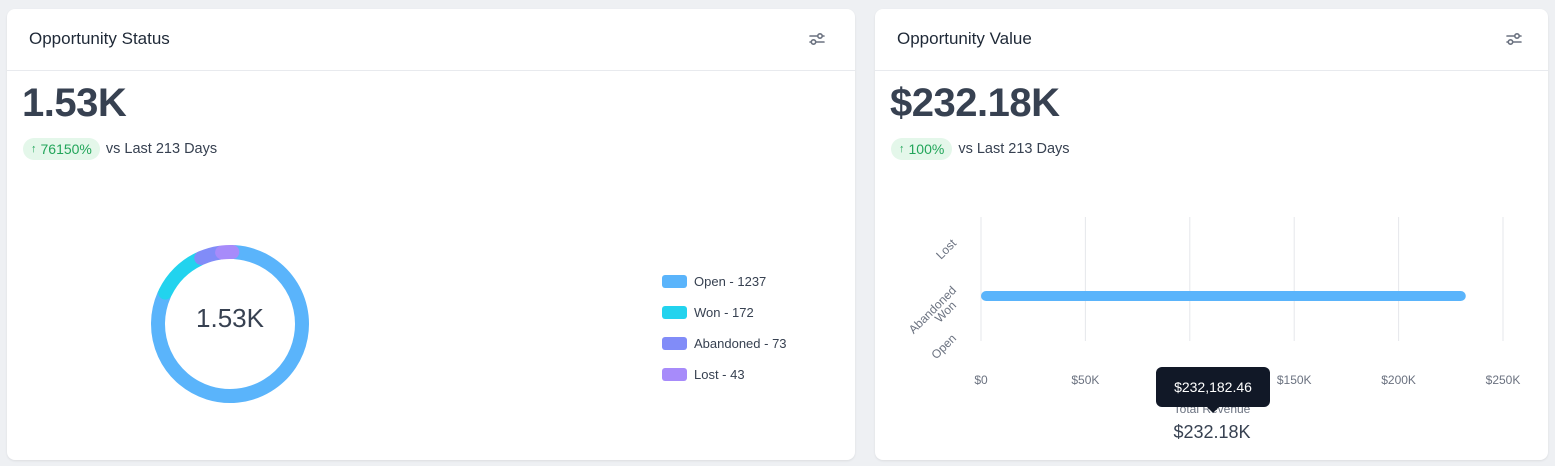 This screenshot has width=1555, height=466. I want to click on change-badge: ↑ 100%, so click(922, 149).